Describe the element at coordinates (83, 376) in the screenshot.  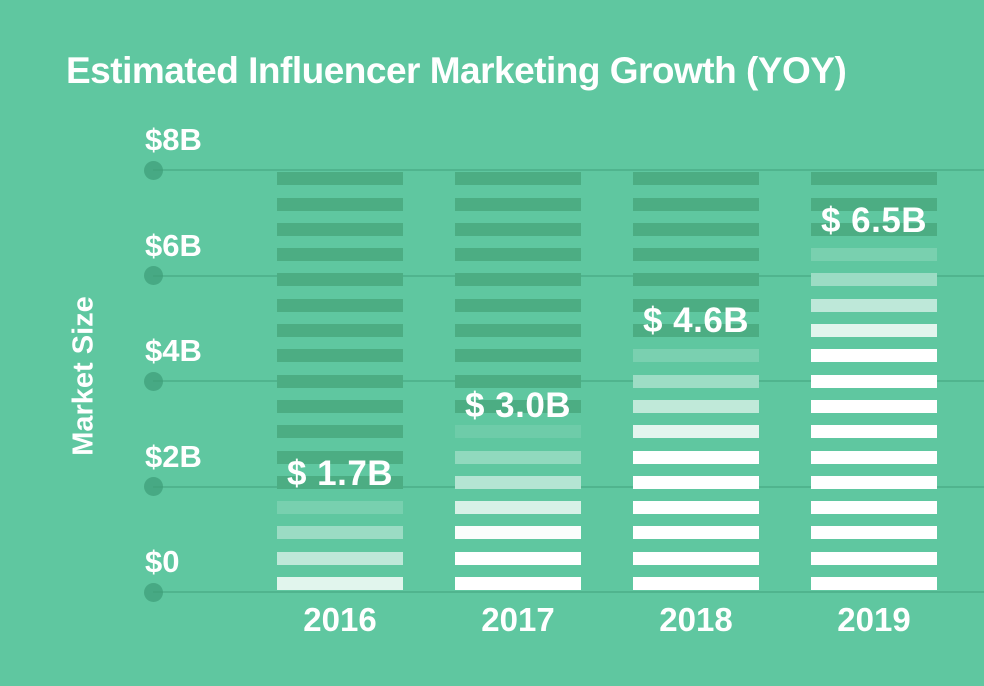
I see `y-axis-title: Market Size` at that location.